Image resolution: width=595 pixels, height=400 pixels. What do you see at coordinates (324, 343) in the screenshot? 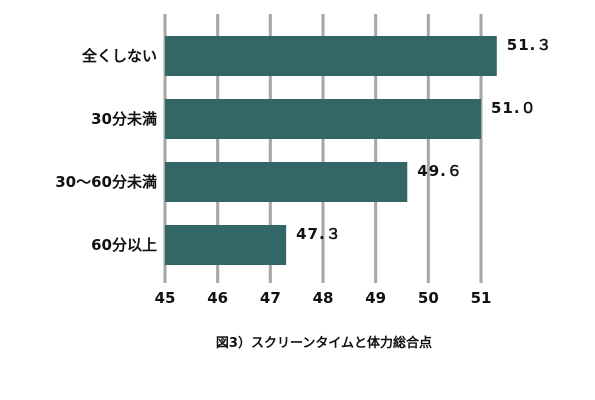
I see `chart-title: 図3）スクリーンタイムと体力総合点` at bounding box center [324, 343].